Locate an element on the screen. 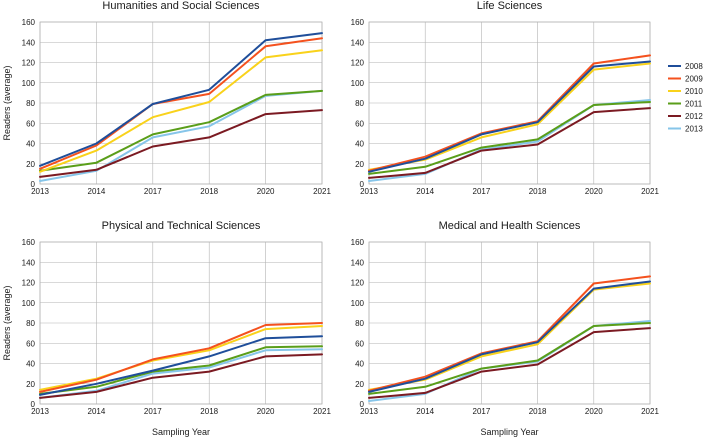 The image size is (708, 439). plot-frame is located at coordinates (181, 103).